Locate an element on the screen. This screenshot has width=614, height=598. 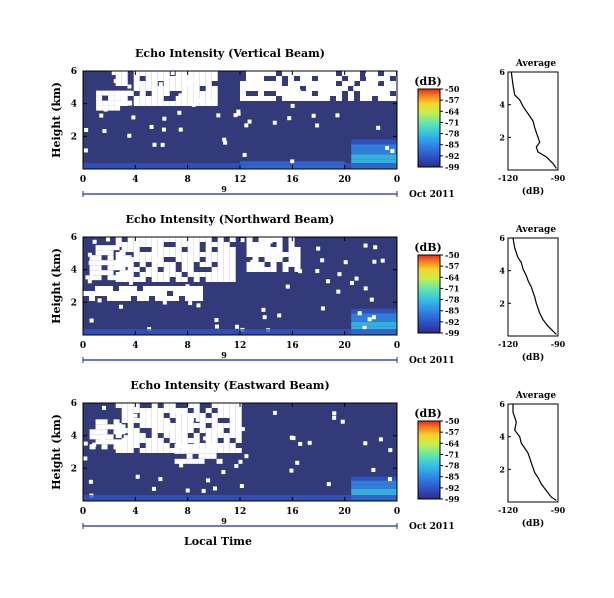
colorbar-label: (dB) is located at coordinates (427, 247).